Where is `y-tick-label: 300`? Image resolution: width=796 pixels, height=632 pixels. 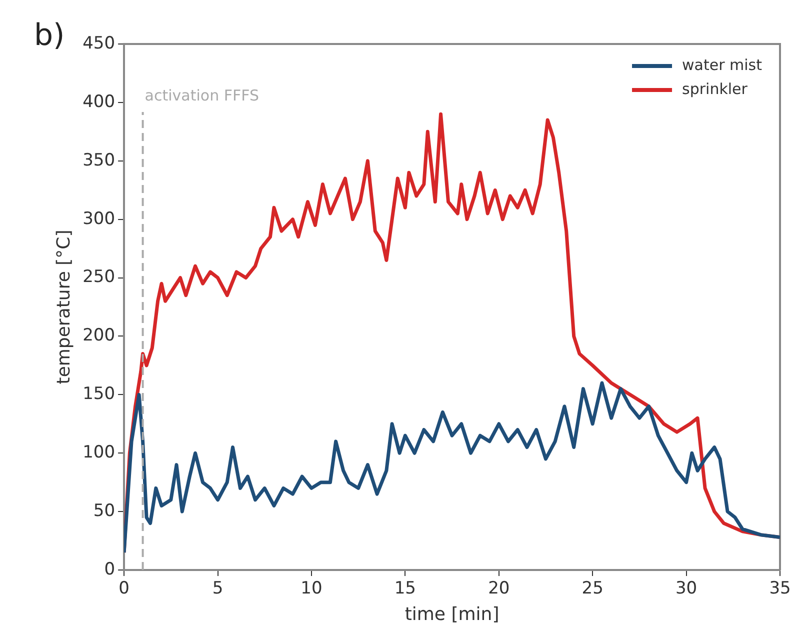 y-tick-label: 300 is located at coordinates (99, 218).